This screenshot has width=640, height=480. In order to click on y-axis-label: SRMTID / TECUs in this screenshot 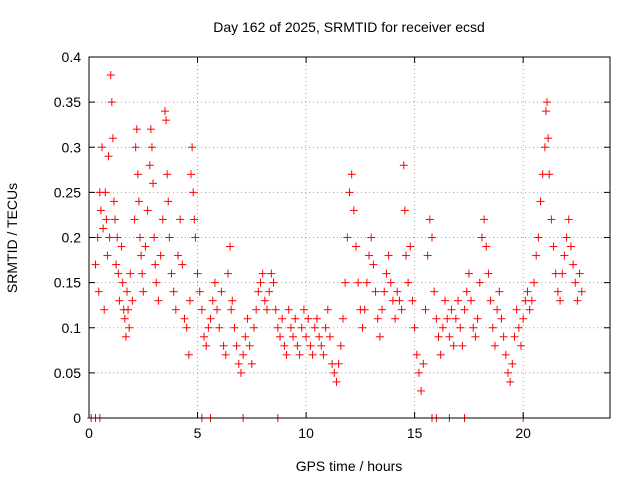, I will do `click(12, 238)`.